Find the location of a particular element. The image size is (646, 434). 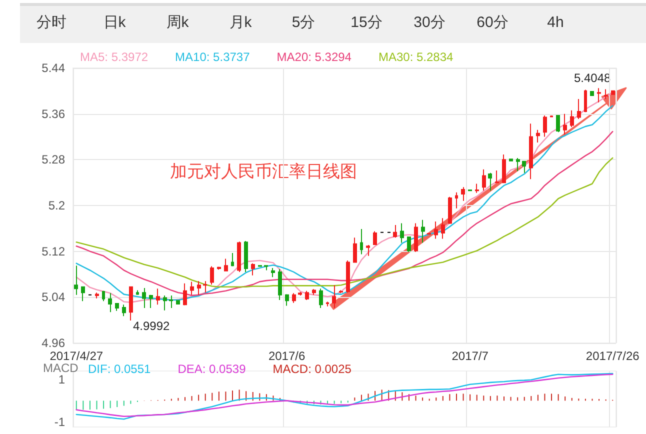

text: 15分 is located at coordinates (367, 23).